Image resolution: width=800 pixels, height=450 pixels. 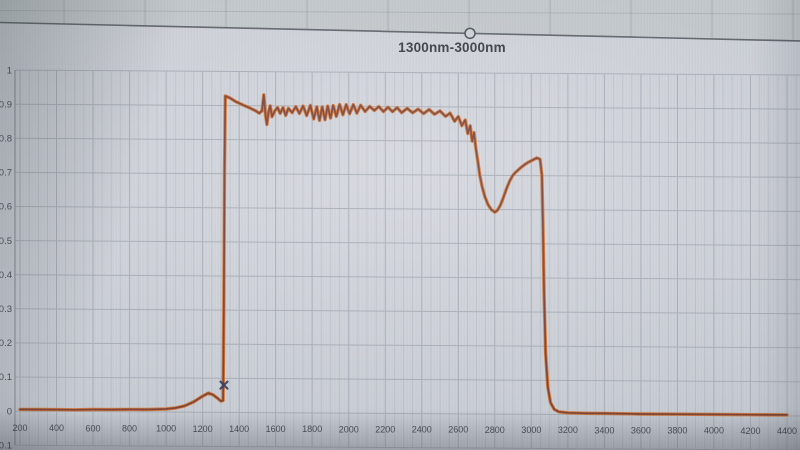 What do you see at coordinates (6, 257) in the screenshot?
I see `y-axis-labels: -0.1 0 0.1 0.2 0.3 0.4 0.5 0.6 0.7 0.8 0.9 1` at bounding box center [6, 257].